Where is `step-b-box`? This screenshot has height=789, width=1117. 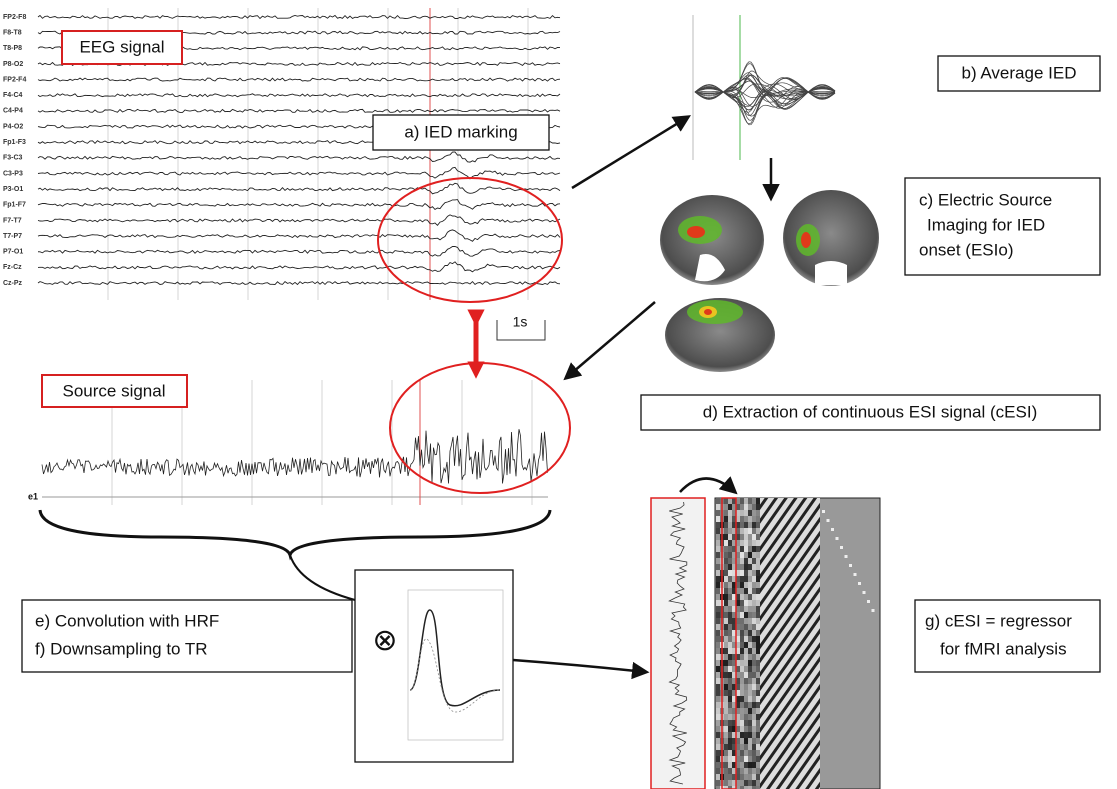 step-b-box is located at coordinates (1019, 73).